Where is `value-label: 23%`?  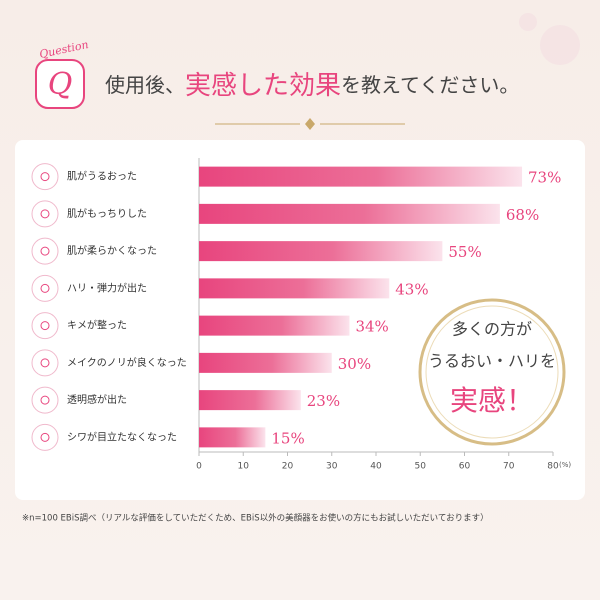
value-label: 23% is located at coordinates (323, 401).